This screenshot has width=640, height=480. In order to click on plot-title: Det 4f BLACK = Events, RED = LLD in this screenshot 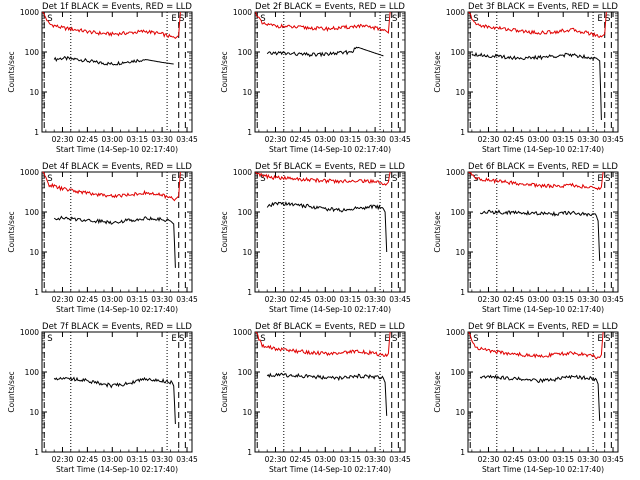, I will do `click(117, 167)`.